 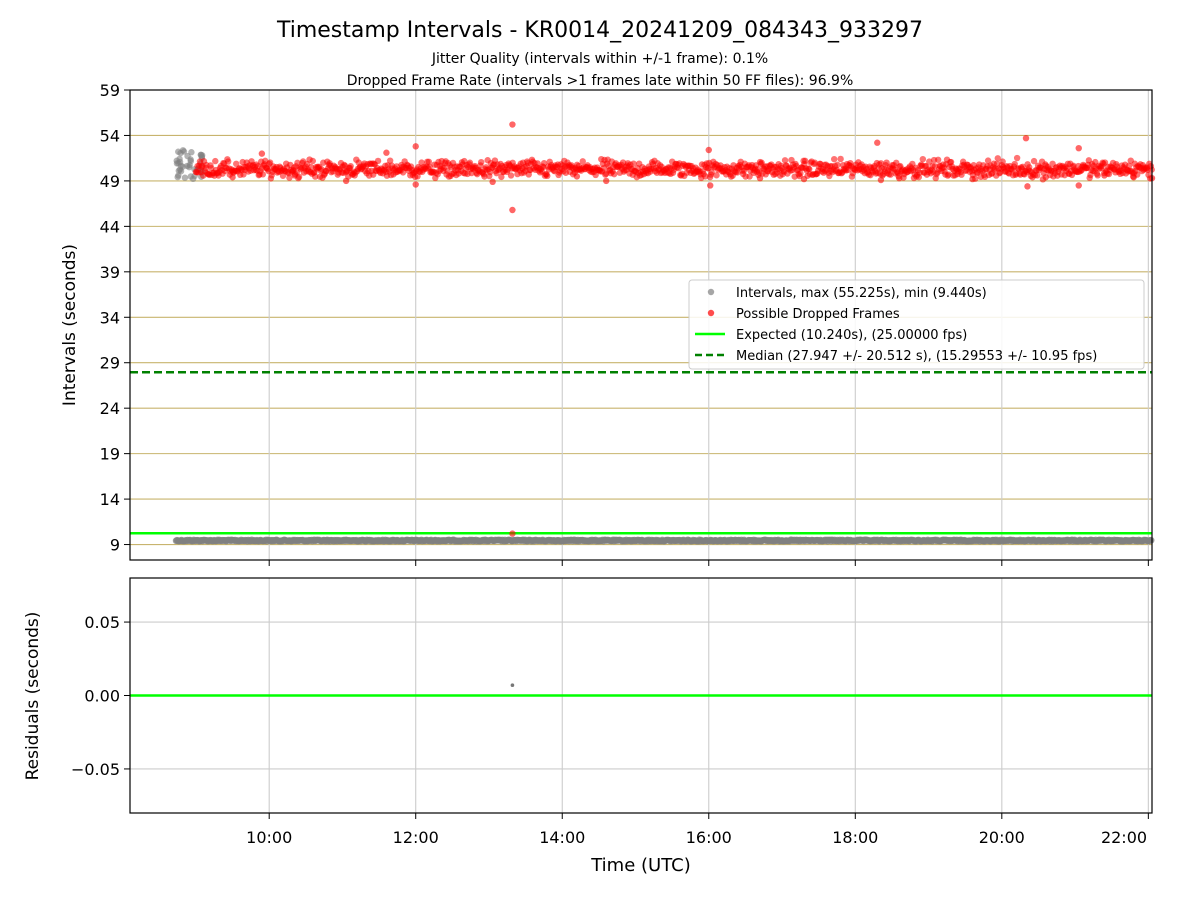 I want to click on intervals-y-tick-label: 14, so click(x=110, y=499).